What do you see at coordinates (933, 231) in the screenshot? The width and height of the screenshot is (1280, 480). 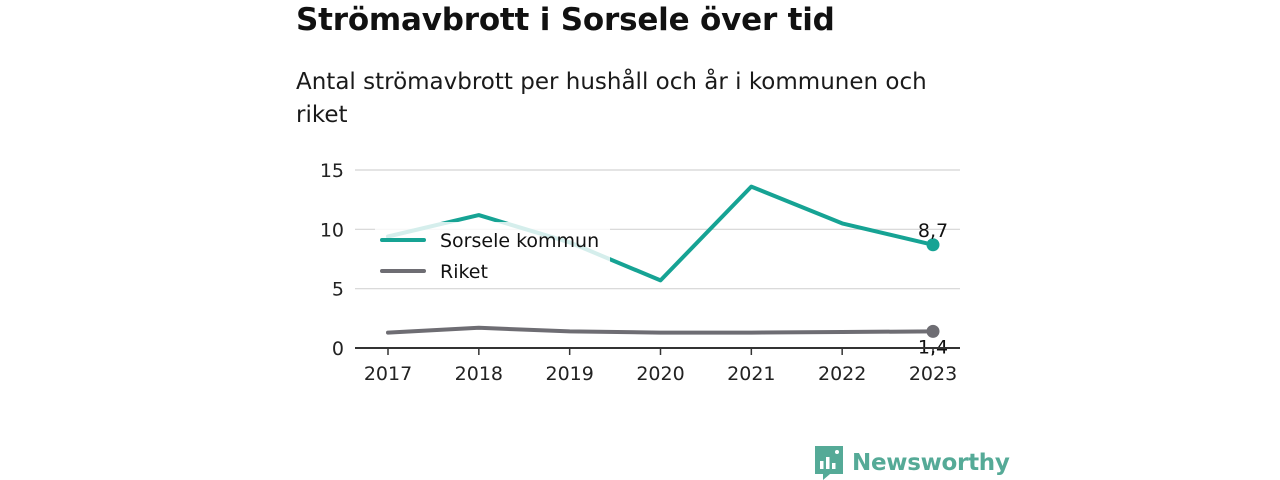 I see `series-end-label: 8,7` at bounding box center [933, 231].